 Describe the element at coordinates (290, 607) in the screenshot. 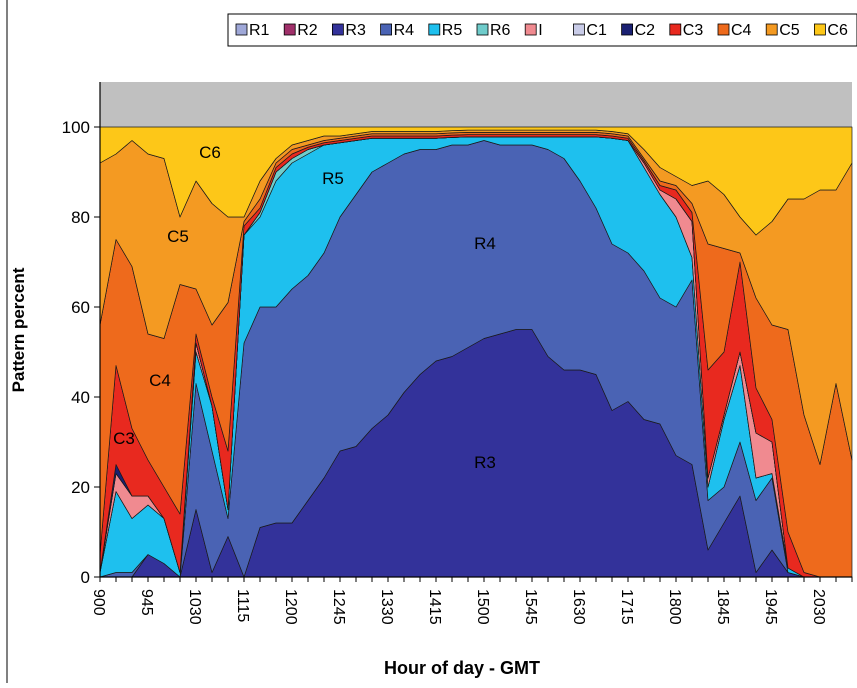

I see `x-tick-label: 1200` at that location.